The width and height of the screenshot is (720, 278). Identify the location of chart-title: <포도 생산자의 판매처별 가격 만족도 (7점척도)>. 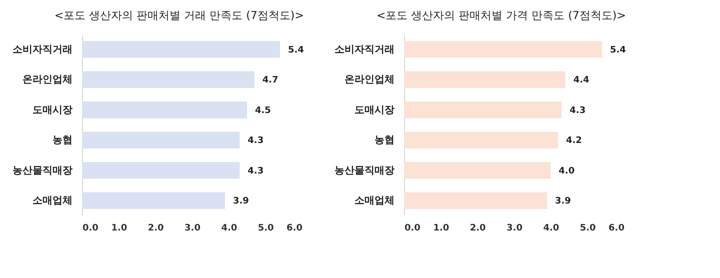
(501, 15).